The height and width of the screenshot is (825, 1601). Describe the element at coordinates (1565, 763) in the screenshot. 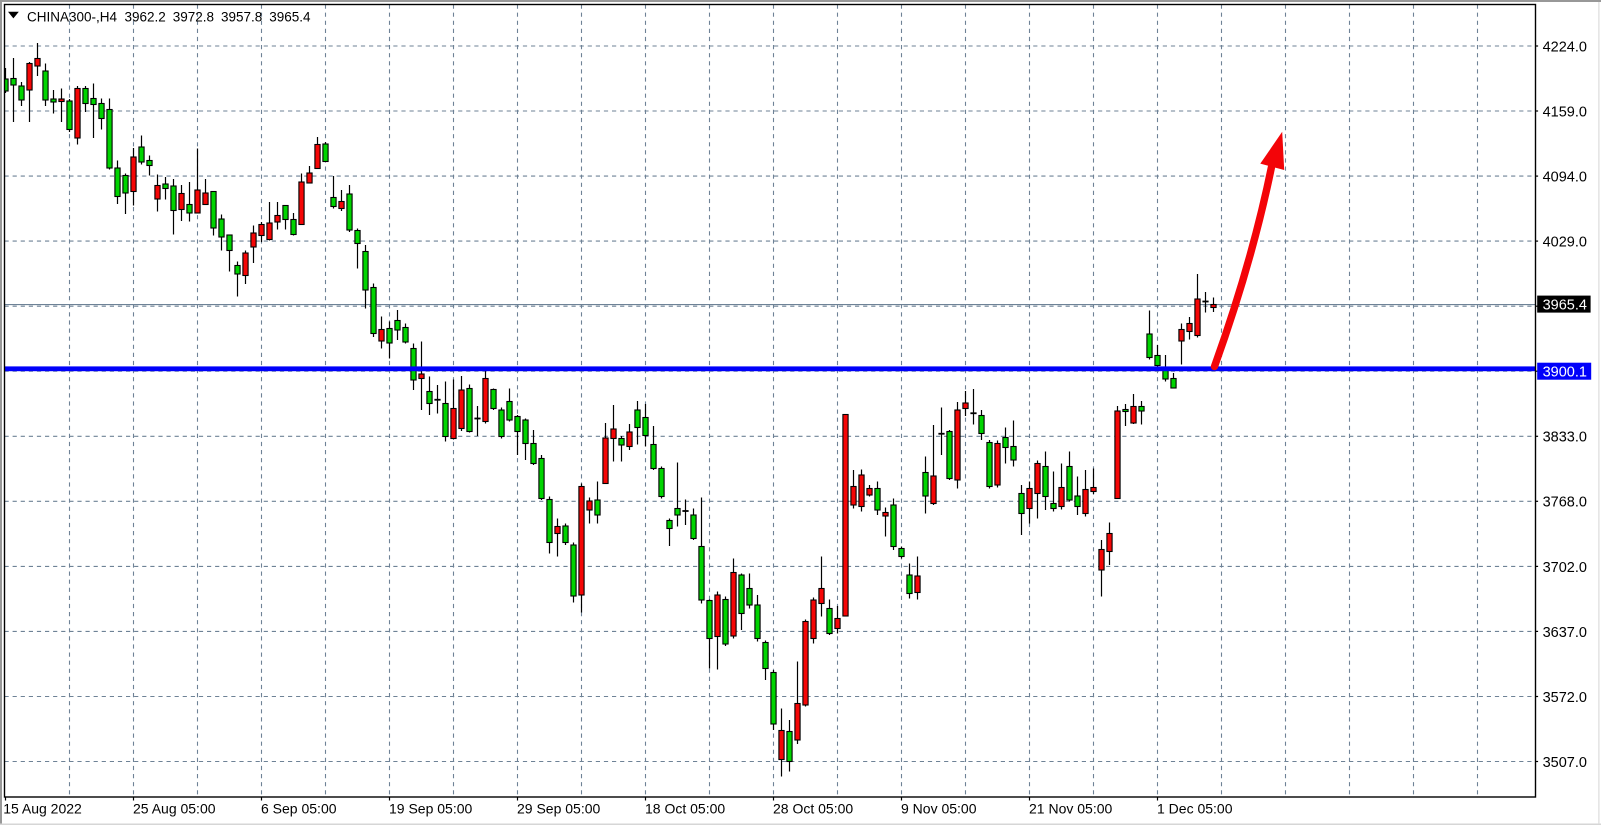

I see `svg-text: 3507.0` at that location.